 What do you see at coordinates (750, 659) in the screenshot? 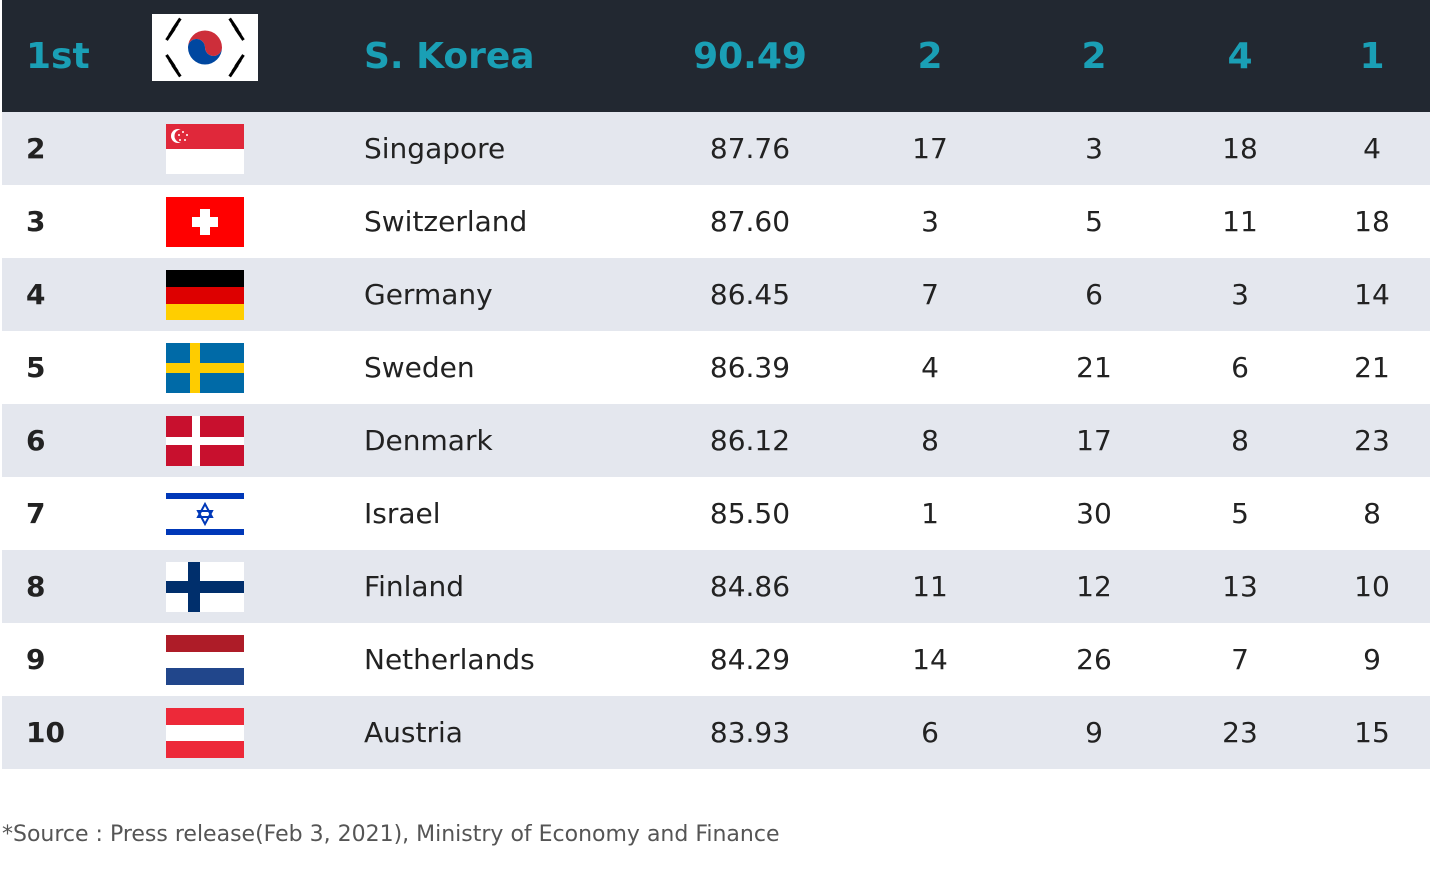
I see `value-cell: 84.29` at bounding box center [750, 659].